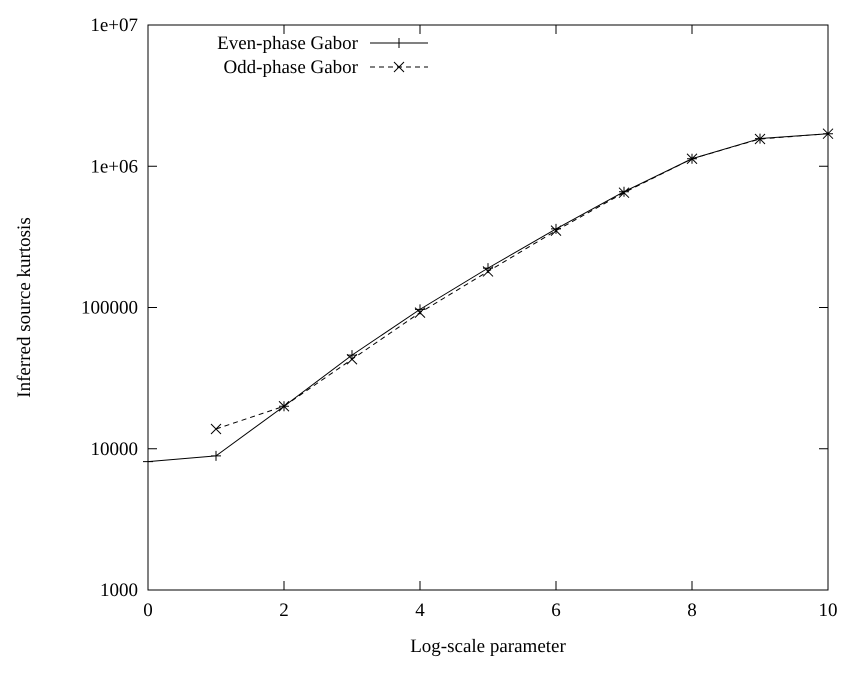  Describe the element at coordinates (291, 67) in the screenshot. I see `legend-label: Odd-phase Gabor` at that location.